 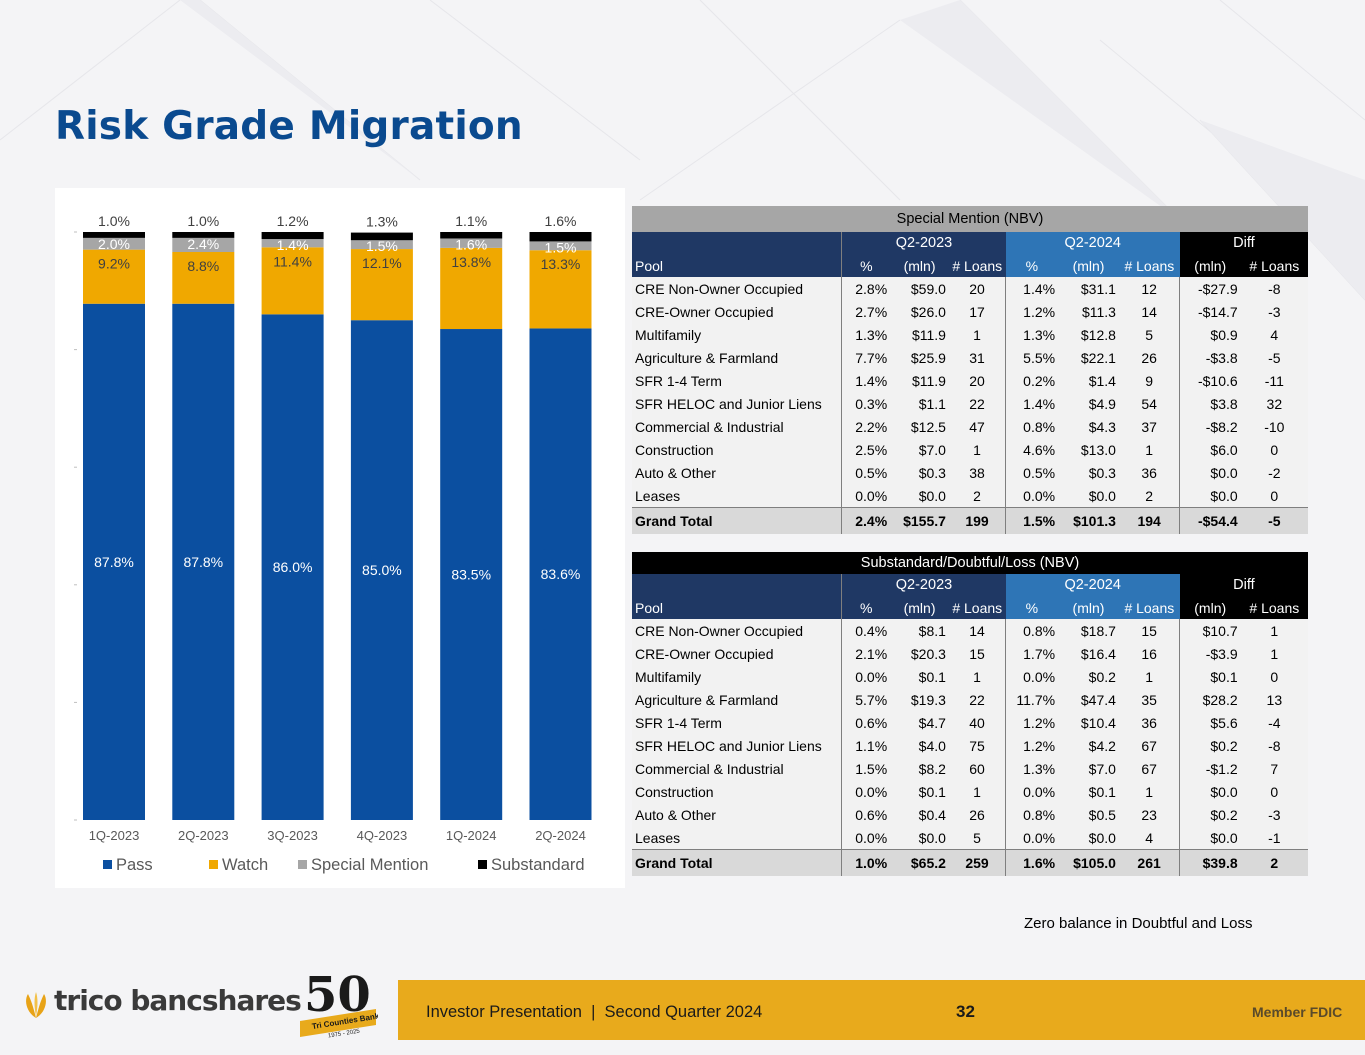 What do you see at coordinates (1088, 862) in the screenshot?
I see `grand-total-cell: $105.0` at bounding box center [1088, 862].